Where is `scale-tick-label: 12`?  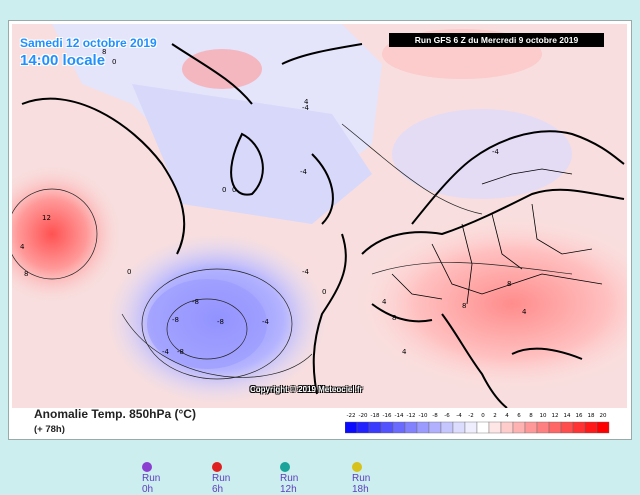
scale-tick-label: 12 is located at coordinates (555, 416).